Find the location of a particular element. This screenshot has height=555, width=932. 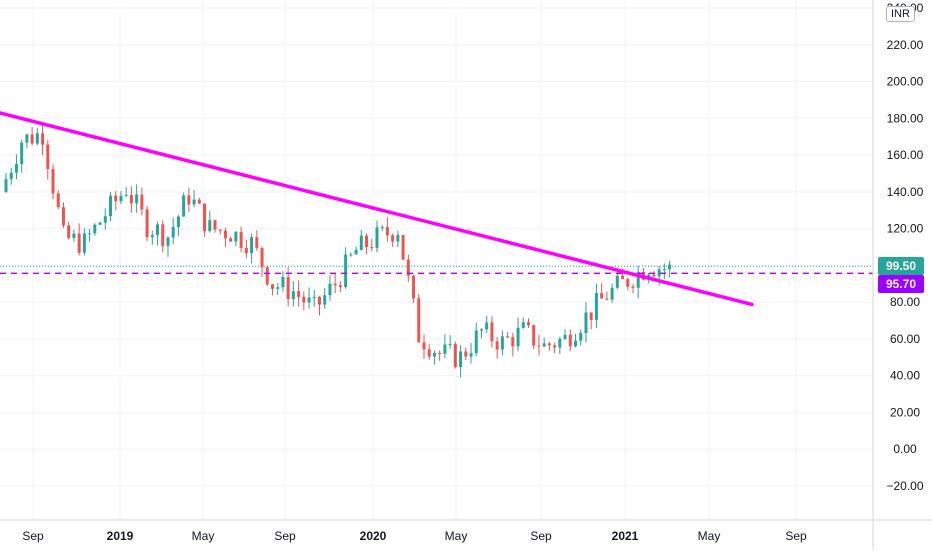

y-tick-label: 120.00 is located at coordinates (905, 229).